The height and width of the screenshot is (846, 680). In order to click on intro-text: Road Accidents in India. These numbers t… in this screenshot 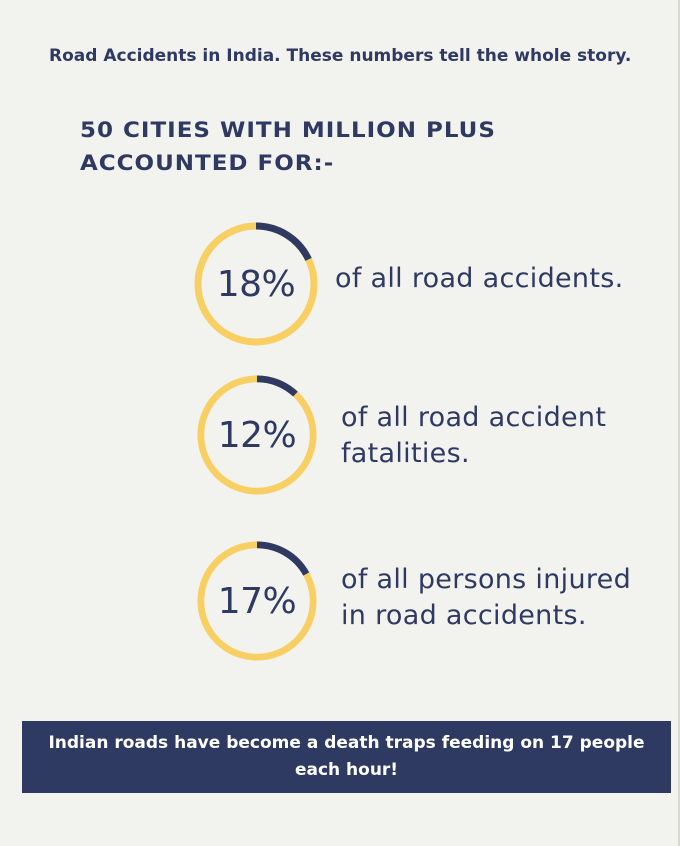, I will do `click(340, 56)`.